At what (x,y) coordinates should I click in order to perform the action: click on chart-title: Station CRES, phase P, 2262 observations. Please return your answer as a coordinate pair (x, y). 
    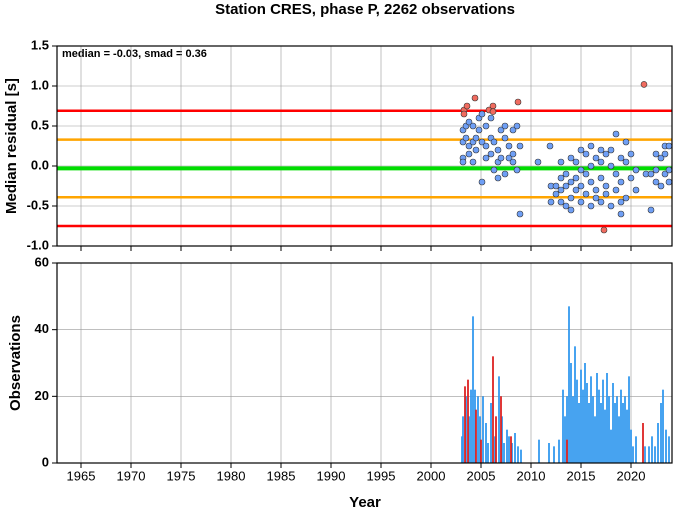
    Looking at the image, I should click on (365, 9).